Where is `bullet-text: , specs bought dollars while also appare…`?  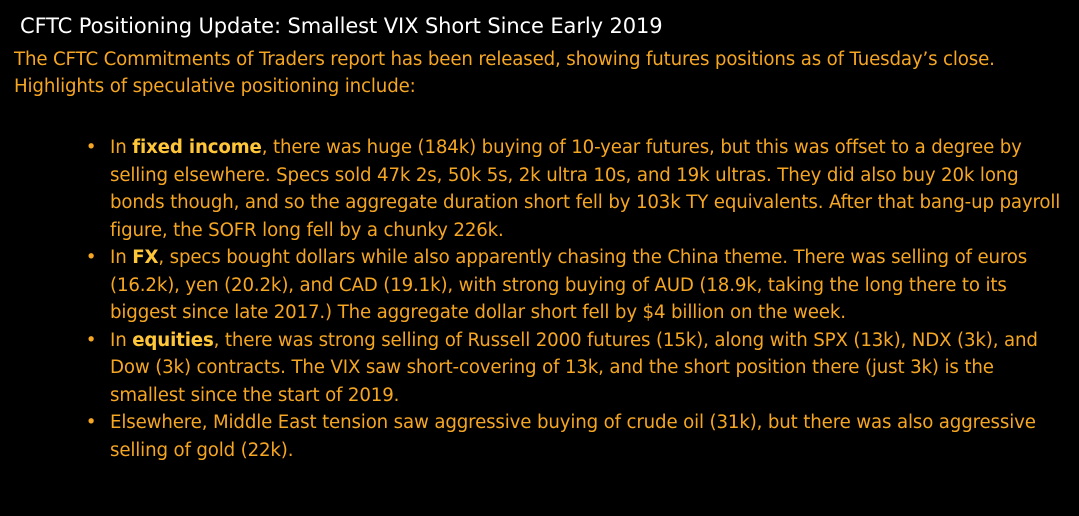 bullet-text: , specs bought dollars while also appare… is located at coordinates (569, 285).